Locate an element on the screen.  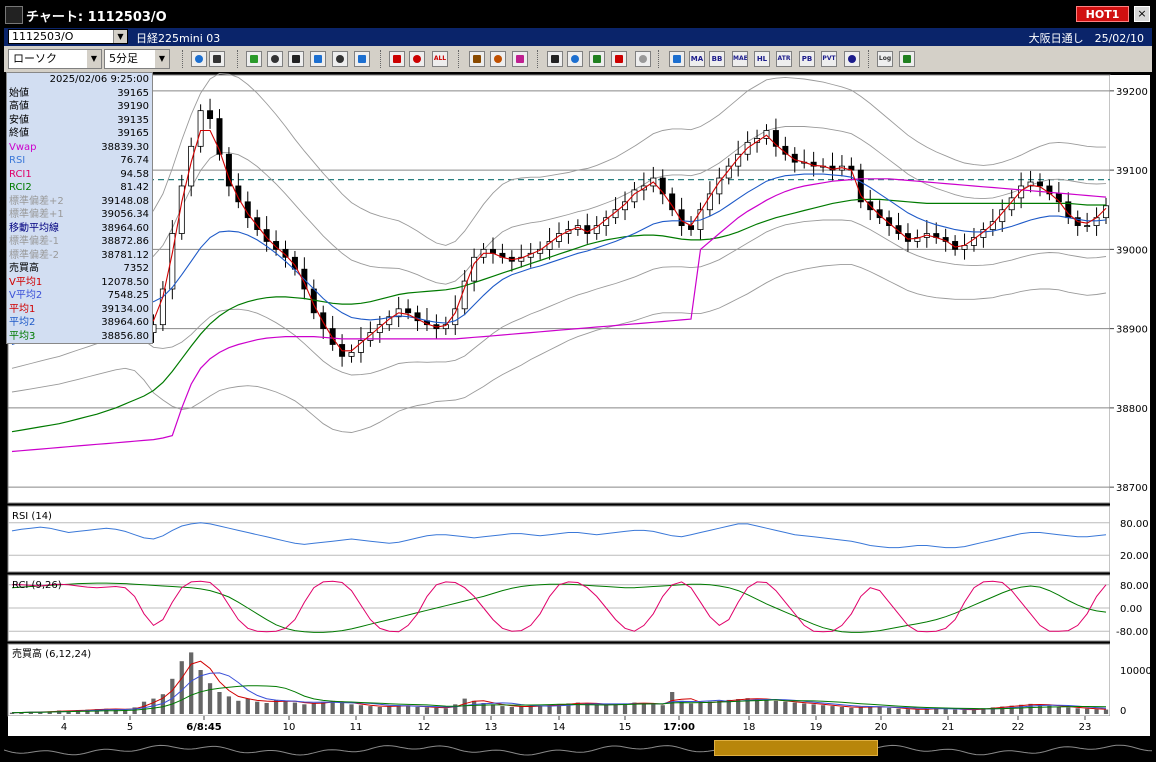
log-button: Log is located at coordinates (885, 59).